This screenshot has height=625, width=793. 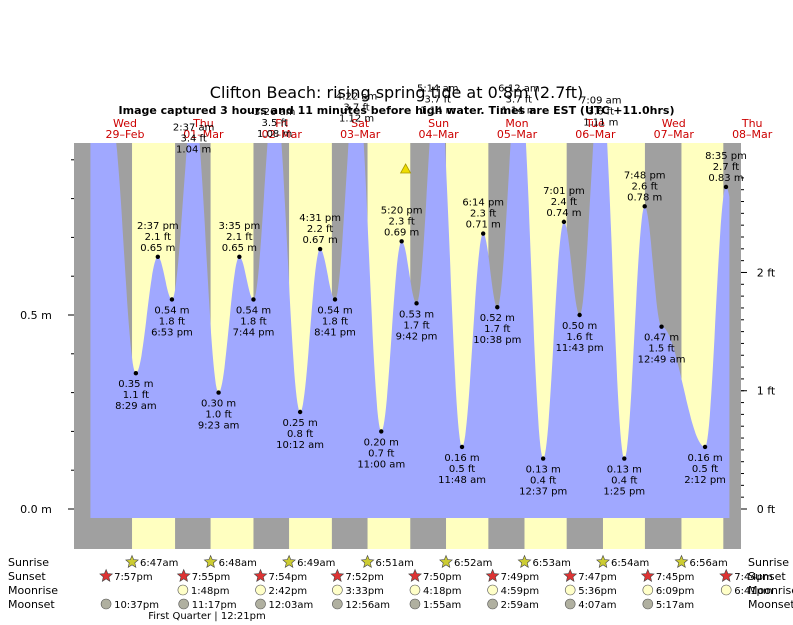 What do you see at coordinates (597, 605) in the screenshot?
I see `moonset-time: 4:07am` at bounding box center [597, 605].